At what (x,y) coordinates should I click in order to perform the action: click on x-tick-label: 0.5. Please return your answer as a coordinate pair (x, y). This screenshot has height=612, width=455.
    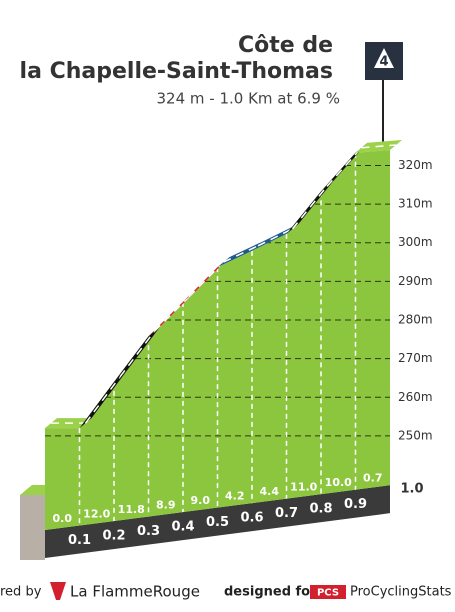
    Looking at the image, I should click on (217, 522).